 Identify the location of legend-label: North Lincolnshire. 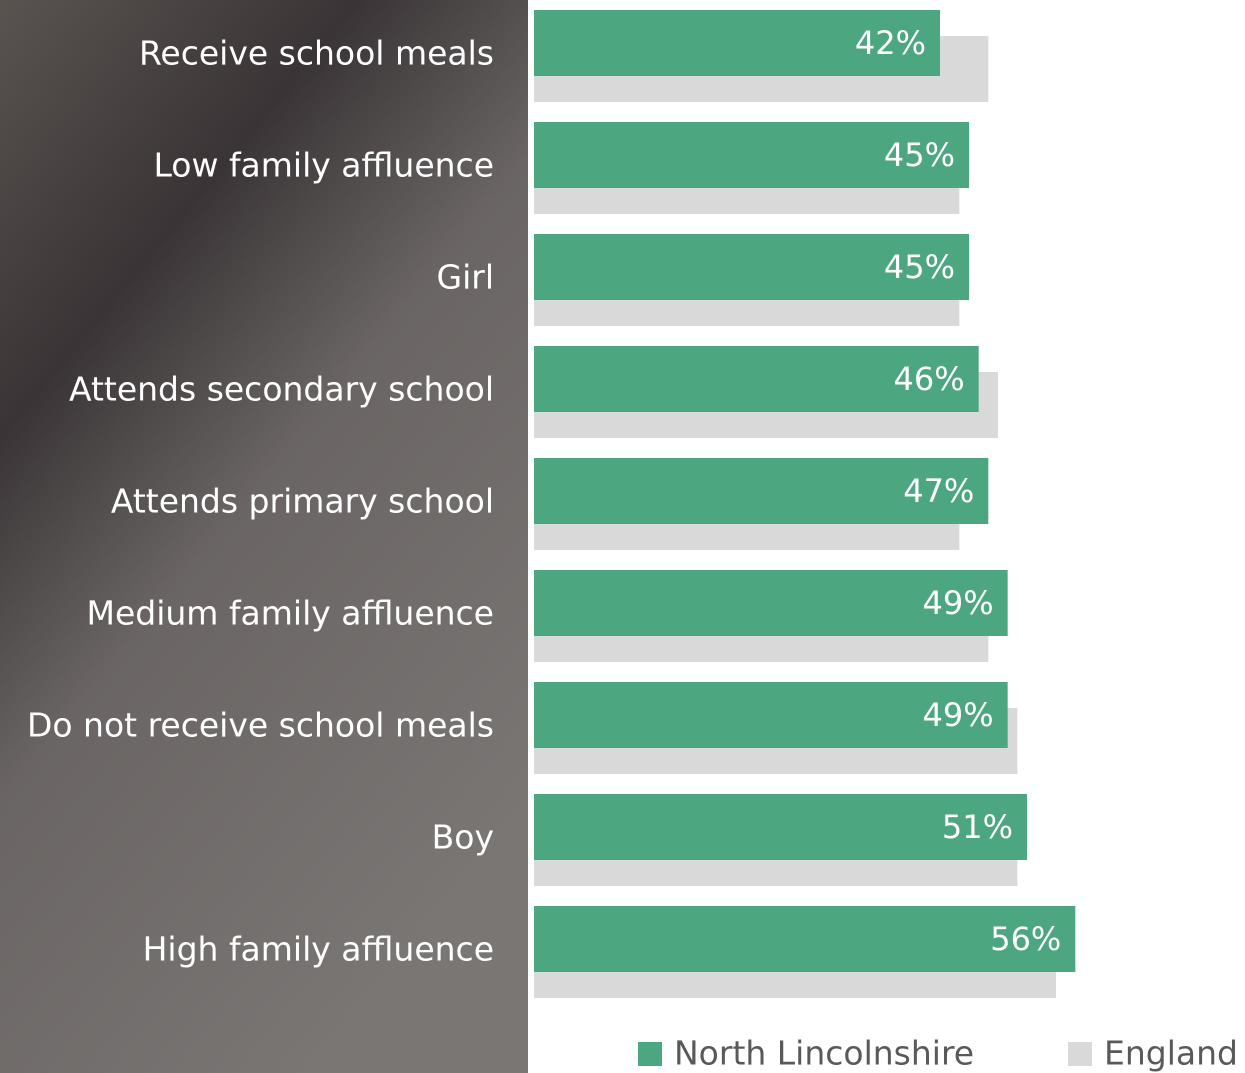
(824, 1053).